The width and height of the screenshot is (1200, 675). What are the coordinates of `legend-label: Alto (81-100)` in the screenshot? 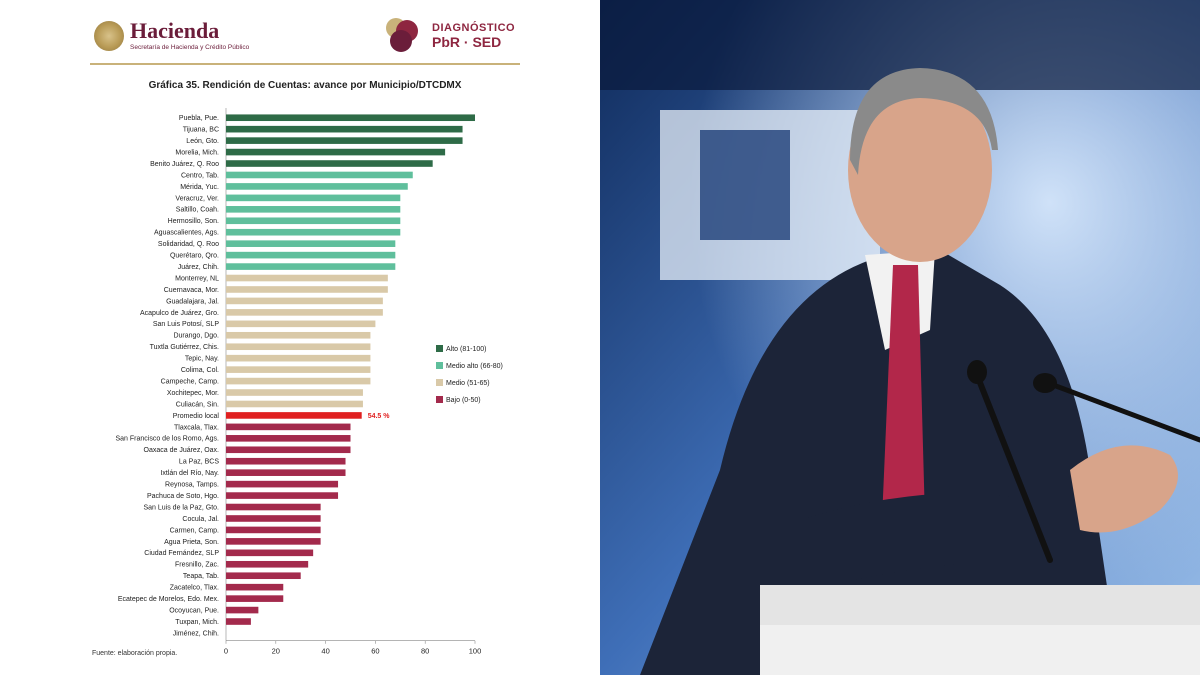 It's located at (466, 349).